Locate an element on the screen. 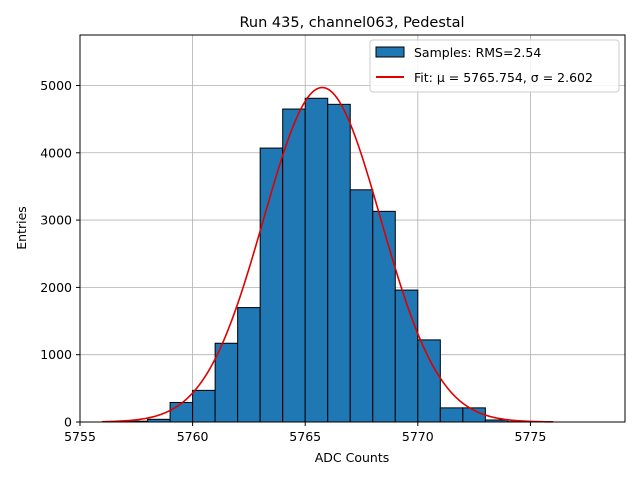  y-tick-label: 2000 is located at coordinates (56, 287).